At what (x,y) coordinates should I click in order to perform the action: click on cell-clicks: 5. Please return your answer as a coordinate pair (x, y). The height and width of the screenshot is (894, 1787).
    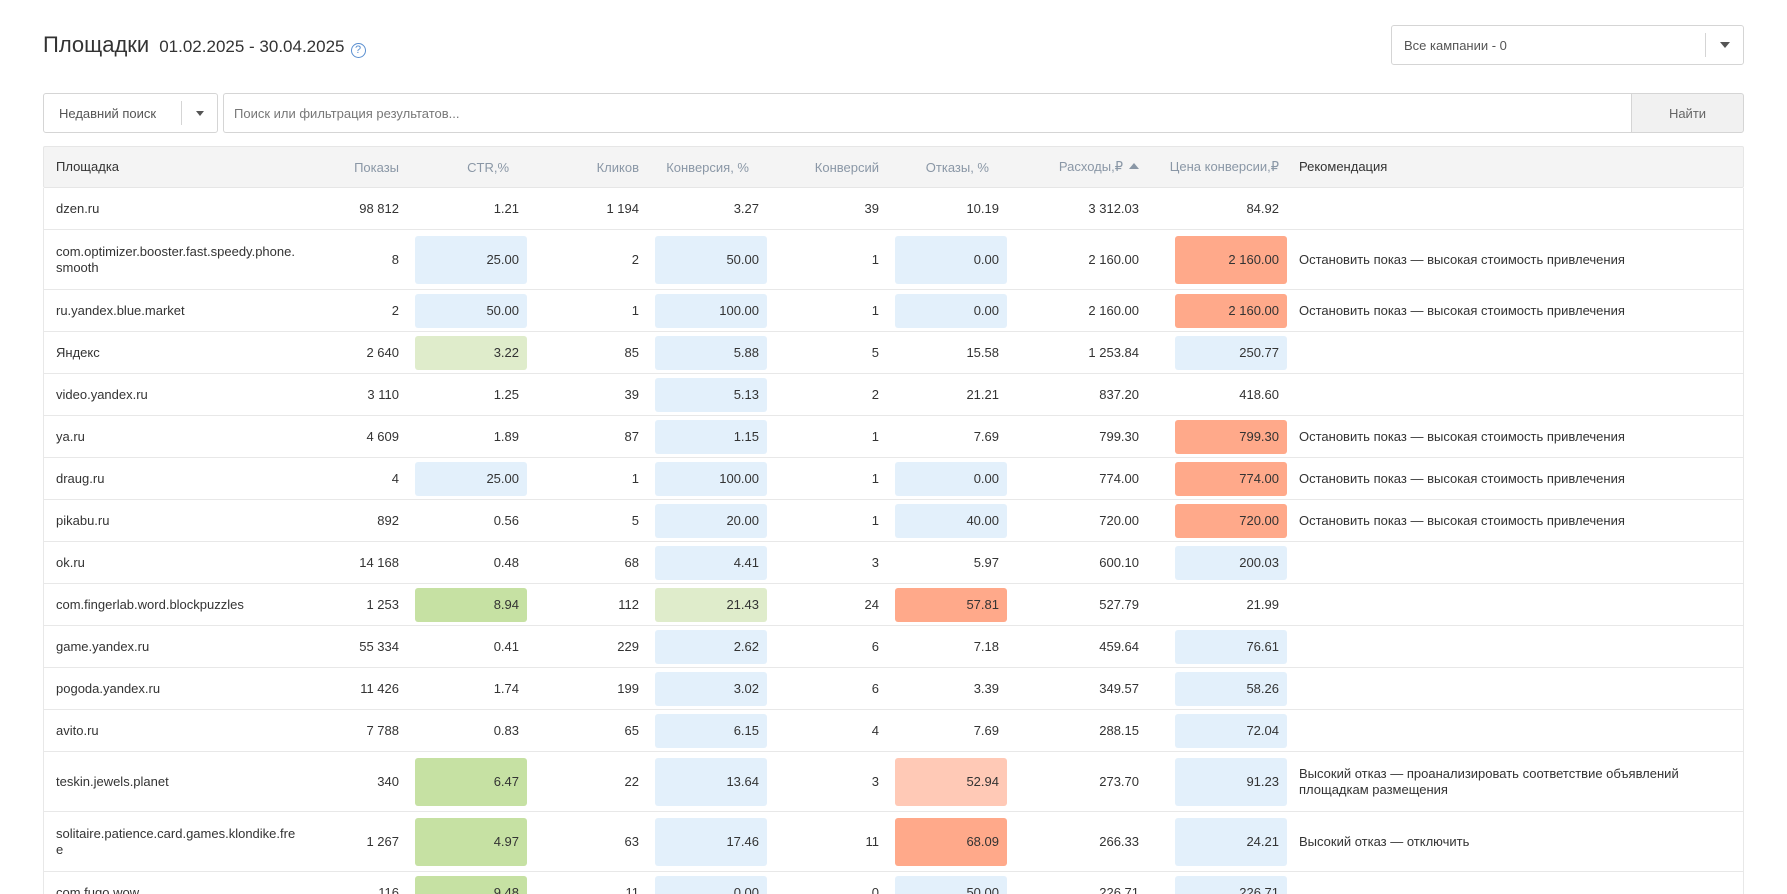
    Looking at the image, I should click on (635, 520).